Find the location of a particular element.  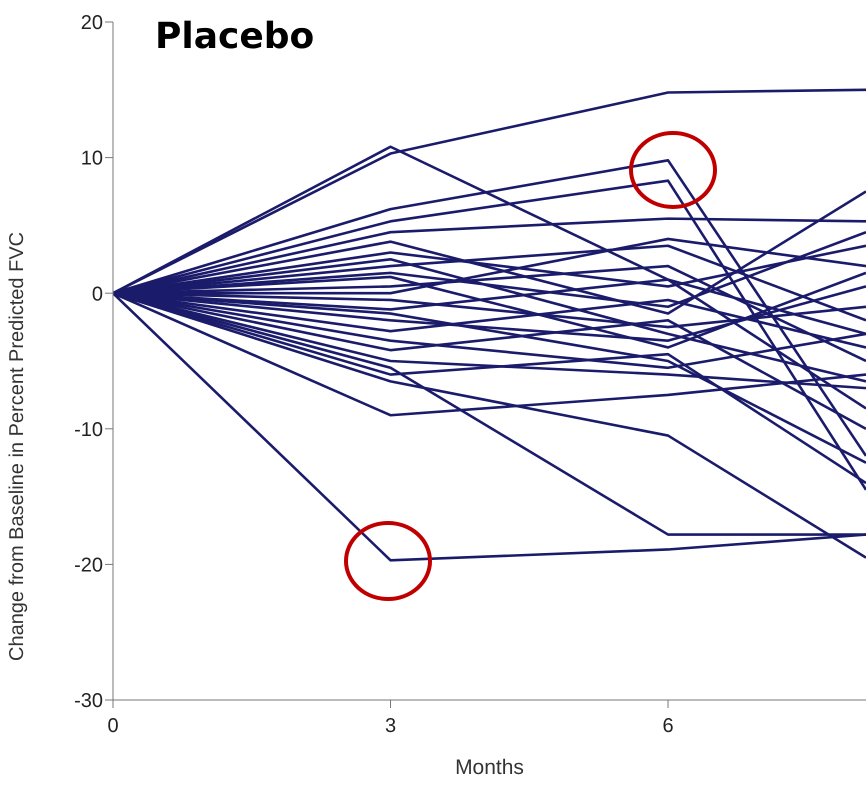

y-tick-label: 20 is located at coordinates (91, 23).